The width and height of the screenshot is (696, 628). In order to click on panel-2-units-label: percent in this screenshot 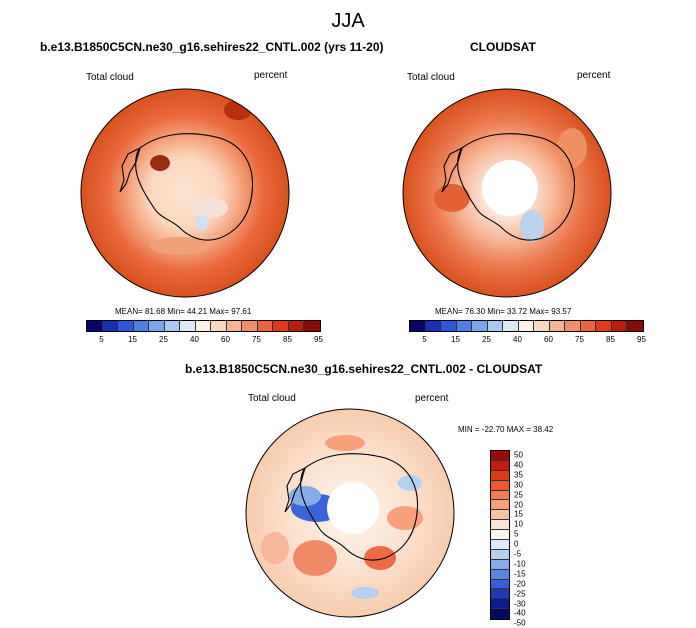, I will do `click(594, 75)`.